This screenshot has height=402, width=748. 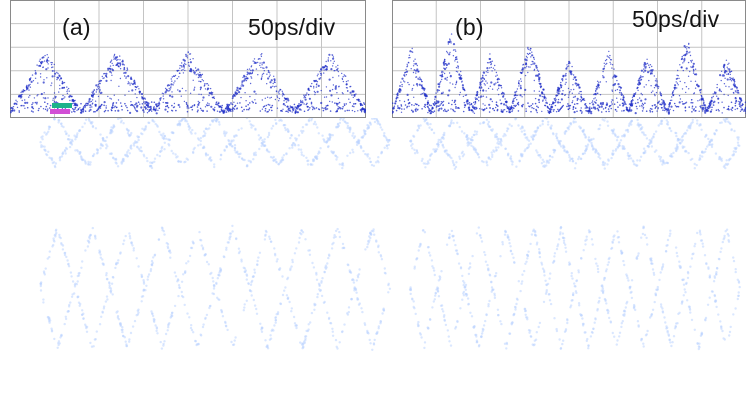 What do you see at coordinates (292, 27) in the screenshot?
I see `time-scale-label-a: 50ps/div` at bounding box center [292, 27].